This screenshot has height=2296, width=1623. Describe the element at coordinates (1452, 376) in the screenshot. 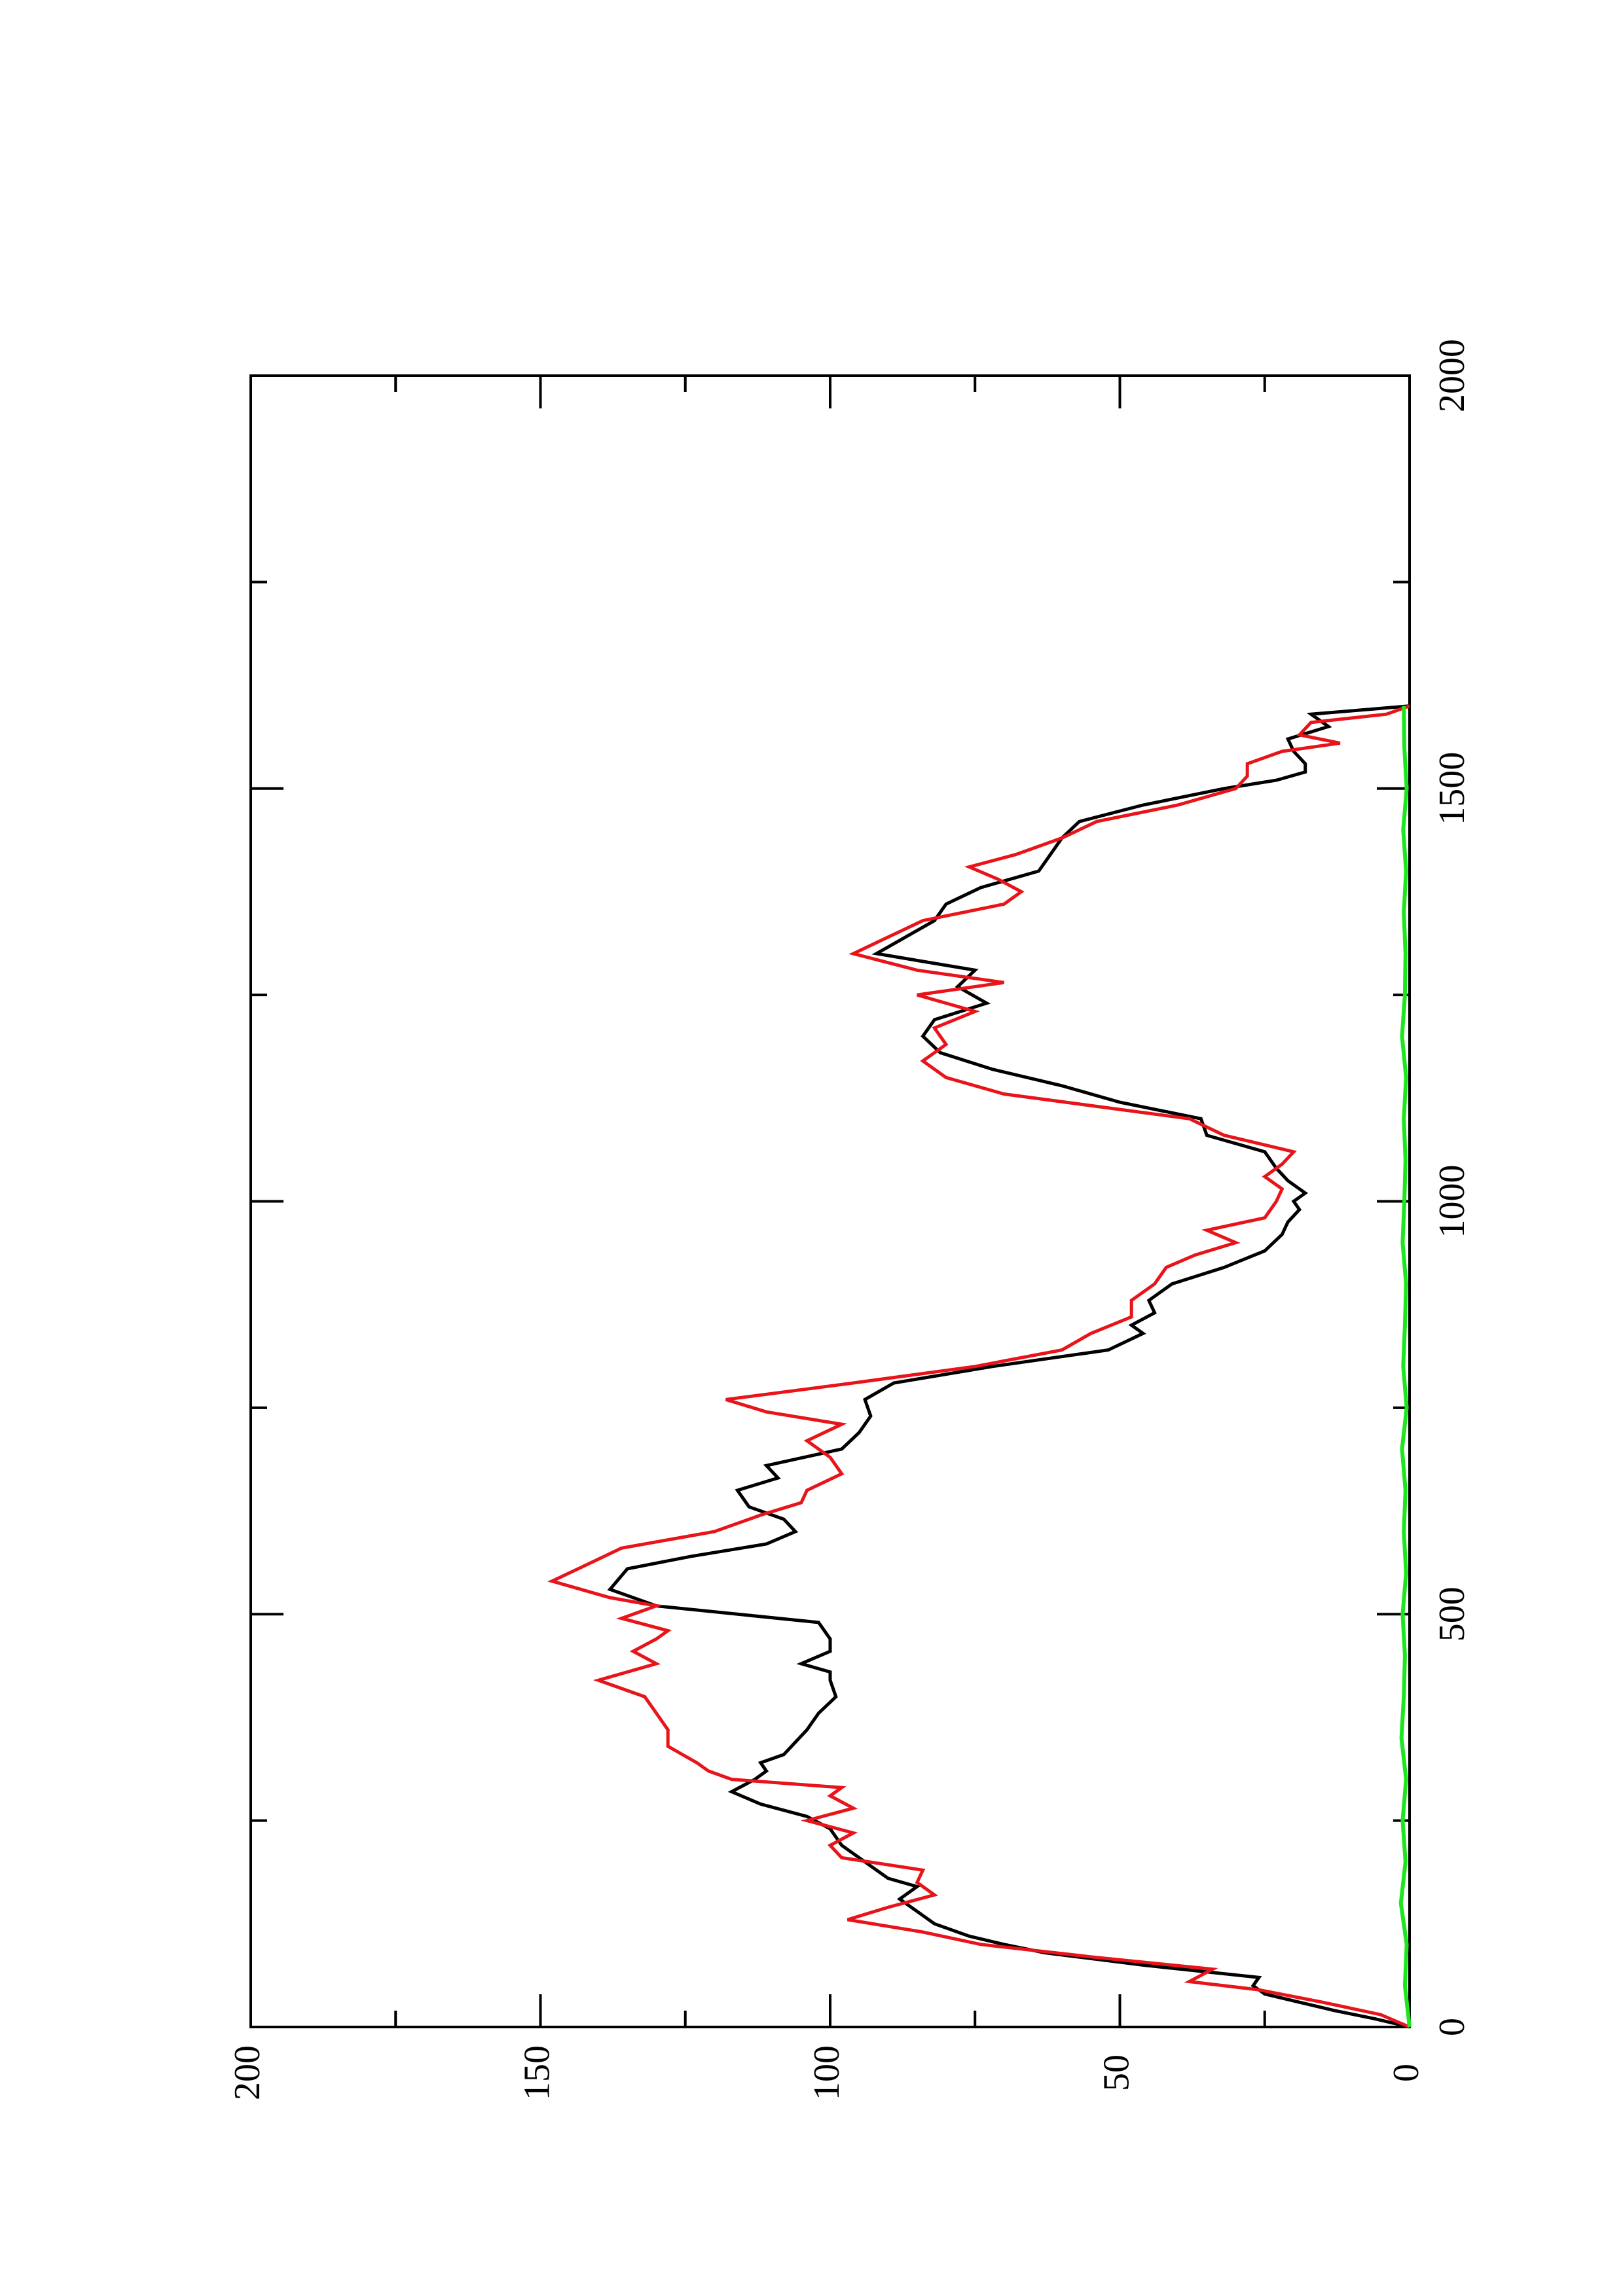

I see `x-tick-label: 2000` at that location.